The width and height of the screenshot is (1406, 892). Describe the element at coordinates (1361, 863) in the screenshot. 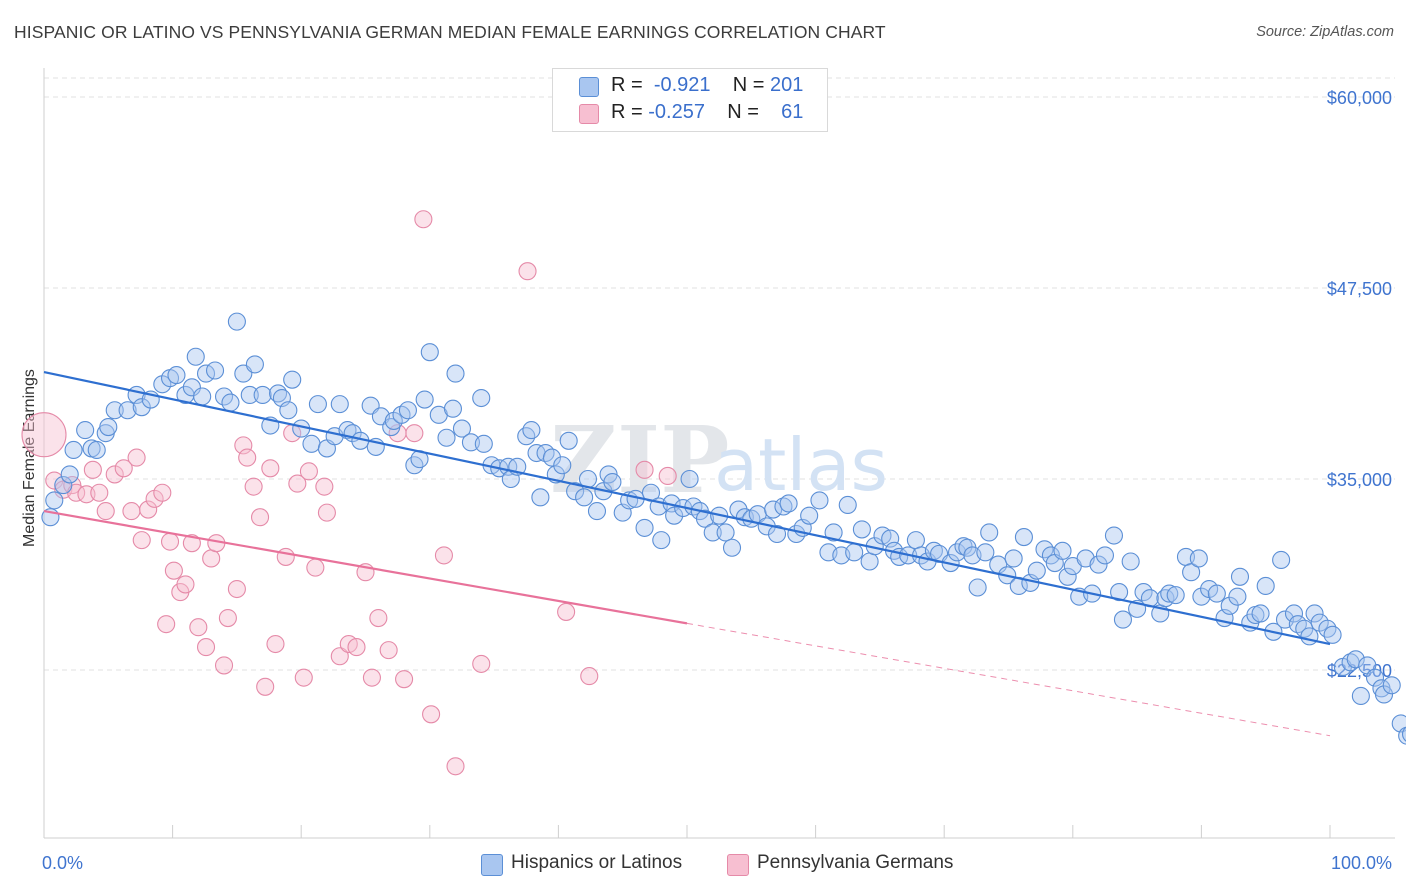

I see `x-tick-label: 100.0%` at that location.